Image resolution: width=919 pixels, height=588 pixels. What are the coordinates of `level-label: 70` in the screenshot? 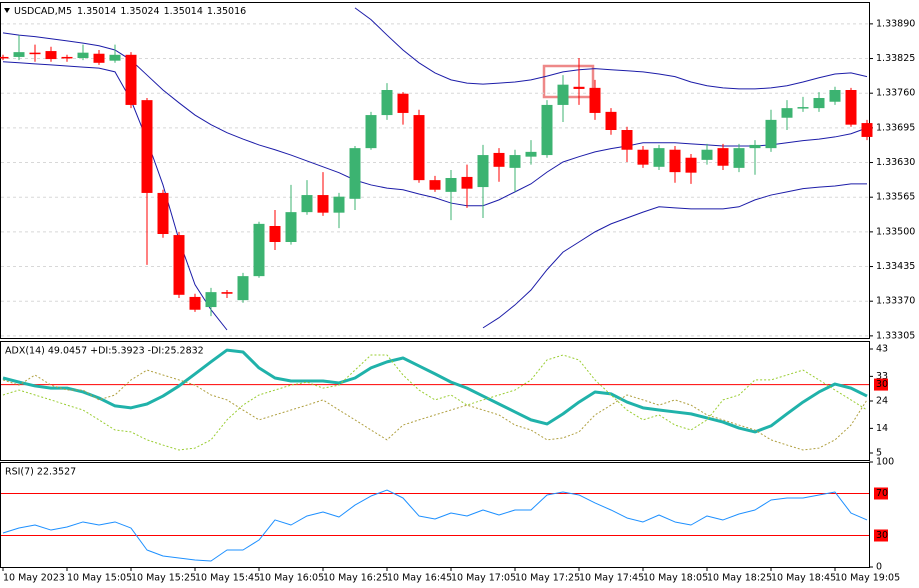 It's located at (882, 493).